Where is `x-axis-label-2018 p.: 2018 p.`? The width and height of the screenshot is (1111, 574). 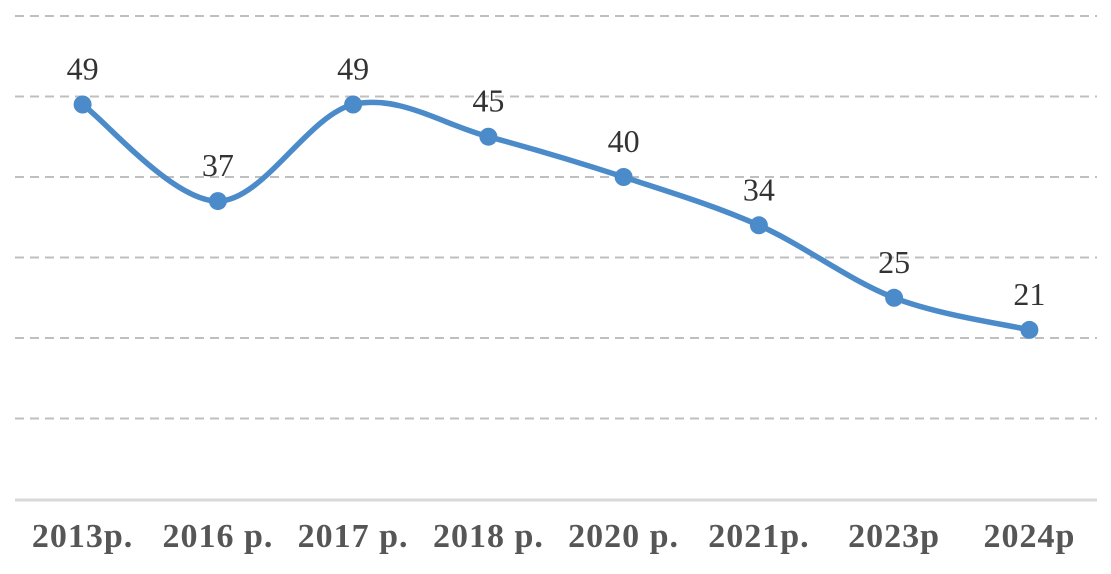 x-axis-label-2018 p.: 2018 p. is located at coordinates (488, 536).